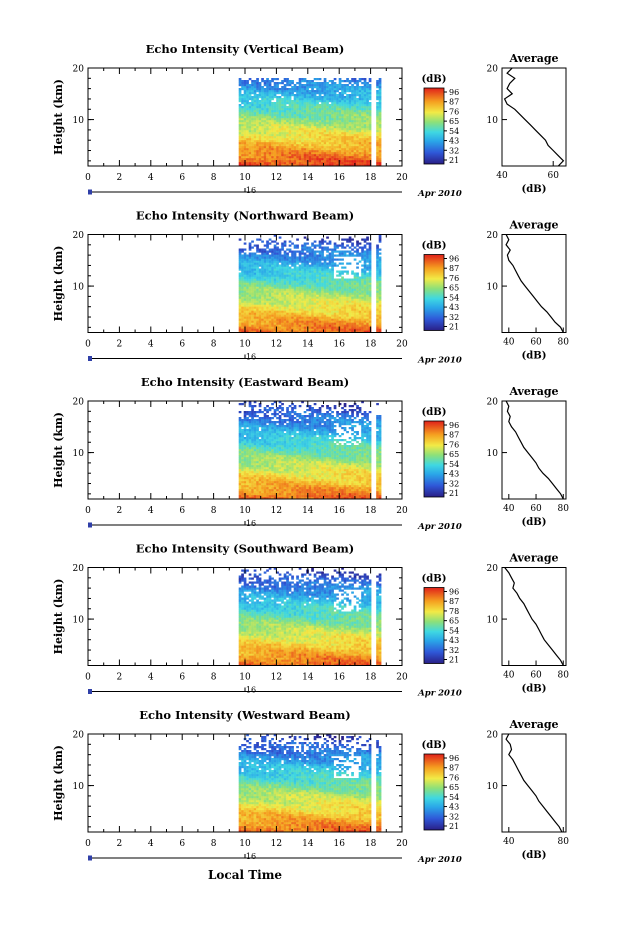 Image resolution: width=617 pixels, height=929 pixels. I want to click on colorbar-tick-label: 76, so click(454, 278).